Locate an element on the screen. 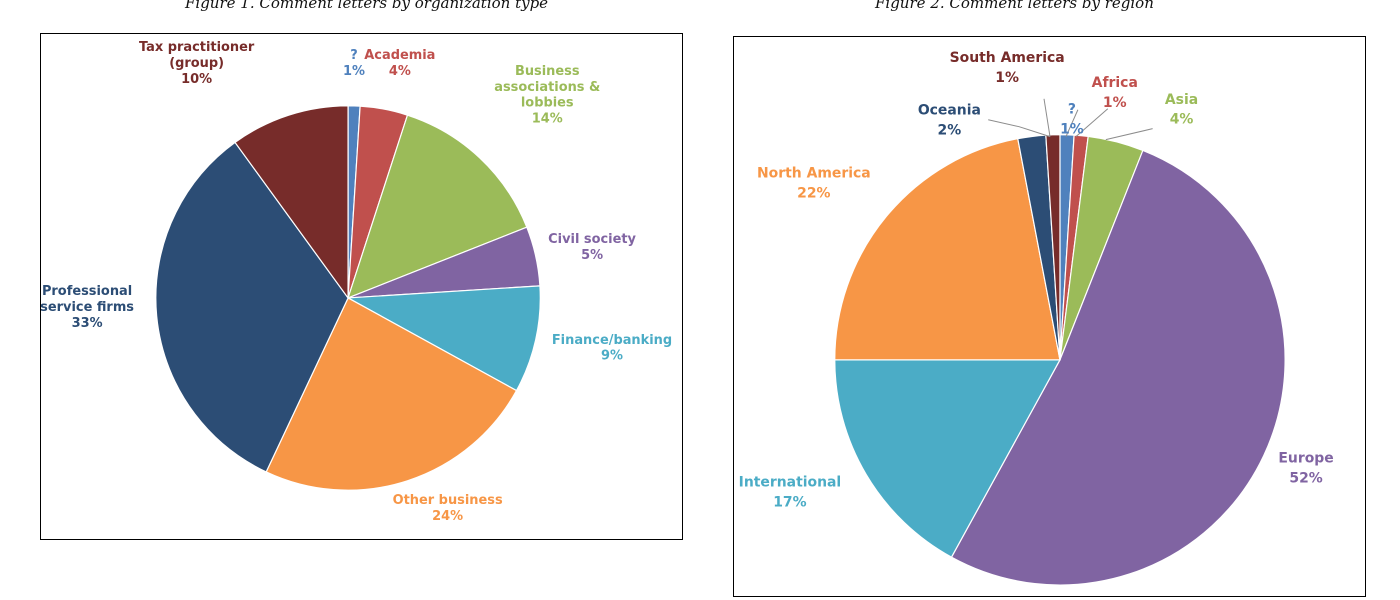 The image size is (1400, 600). slice-label-europe: Europe 52% is located at coordinates (1305, 468).